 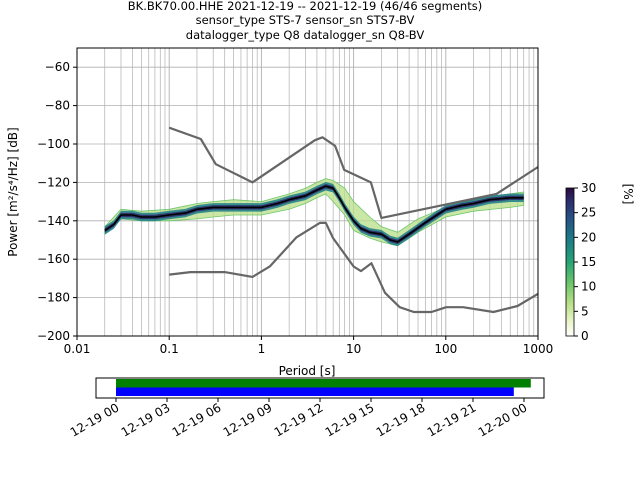 What do you see at coordinates (53, 259) in the screenshot?
I see `y-tick-label: −160` at bounding box center [53, 259].